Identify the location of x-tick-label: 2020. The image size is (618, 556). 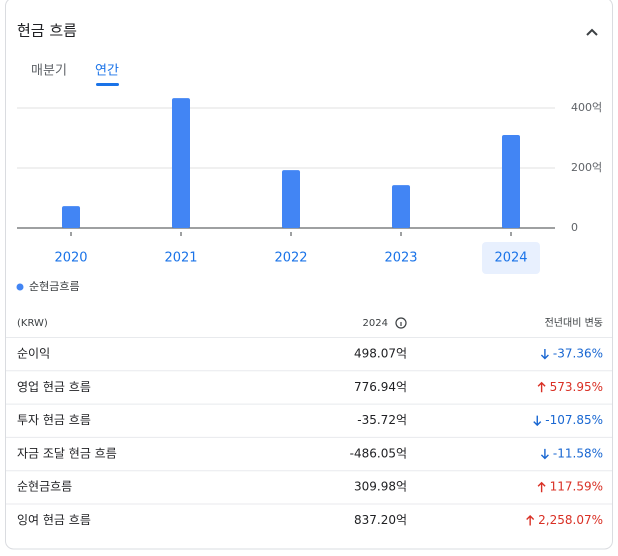
(70, 258).